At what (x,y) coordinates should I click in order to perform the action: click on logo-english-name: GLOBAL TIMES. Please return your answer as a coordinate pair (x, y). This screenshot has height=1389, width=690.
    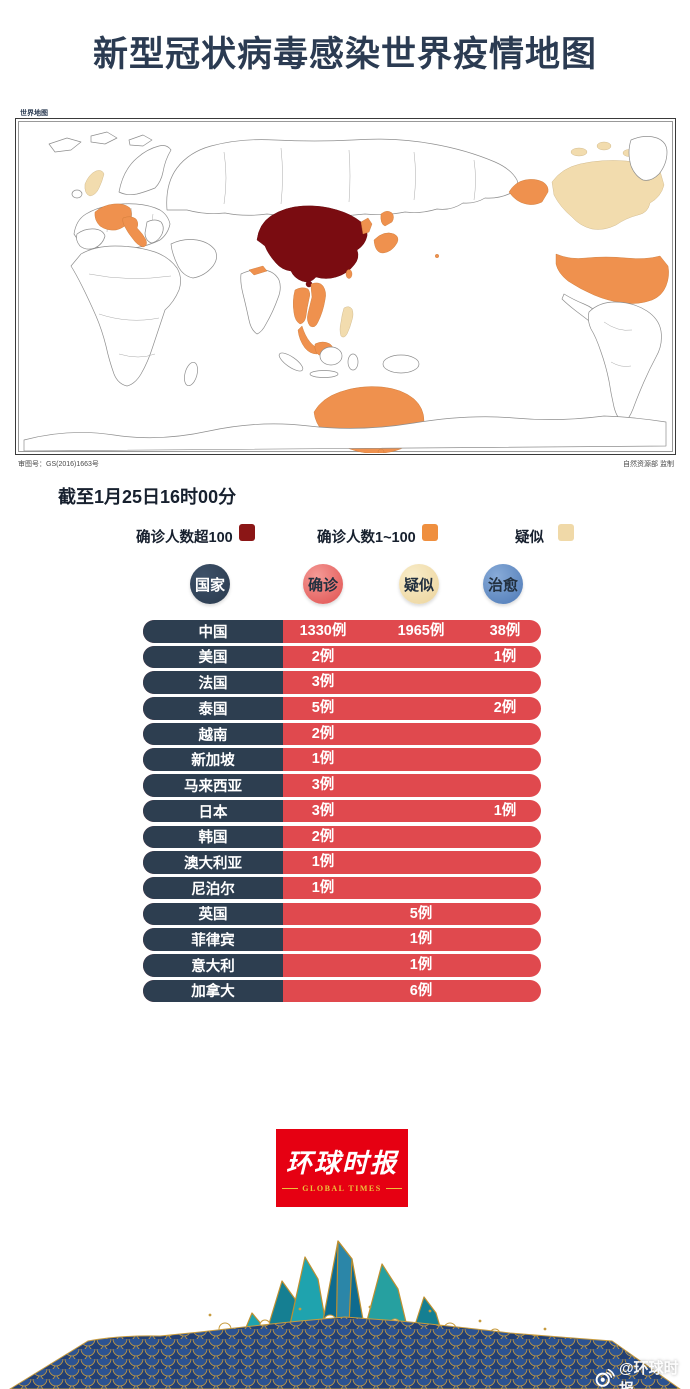
    Looking at the image, I should click on (341, 1188).